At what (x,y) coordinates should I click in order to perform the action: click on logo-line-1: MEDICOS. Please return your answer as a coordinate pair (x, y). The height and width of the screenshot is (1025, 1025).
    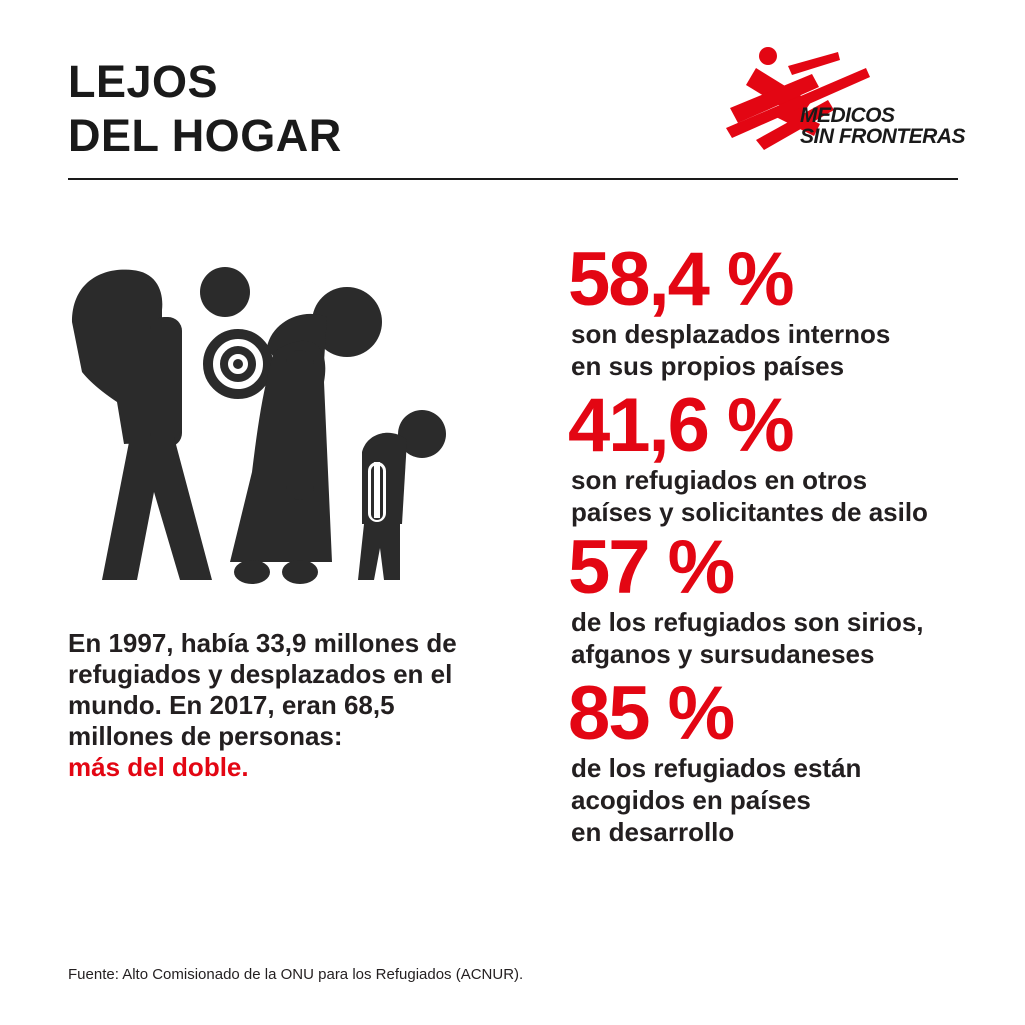
    Looking at the image, I should click on (847, 115).